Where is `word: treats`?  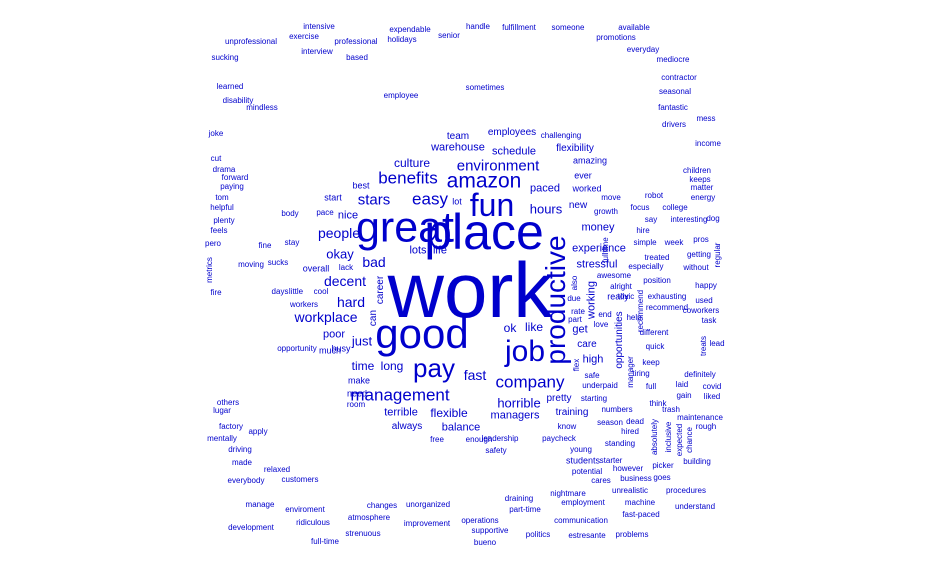
word: treats is located at coordinates (703, 346).